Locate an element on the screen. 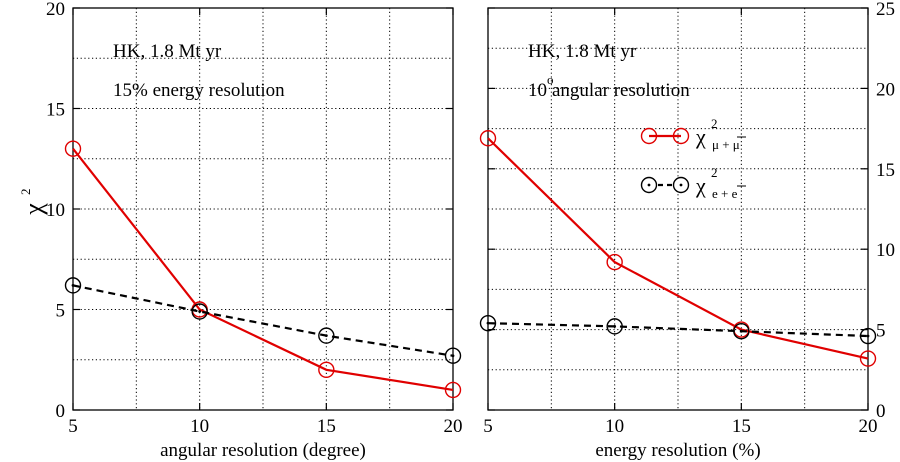 This screenshot has height=462, width=900. x-axis-label: energy resolution (%) is located at coordinates (677, 450).